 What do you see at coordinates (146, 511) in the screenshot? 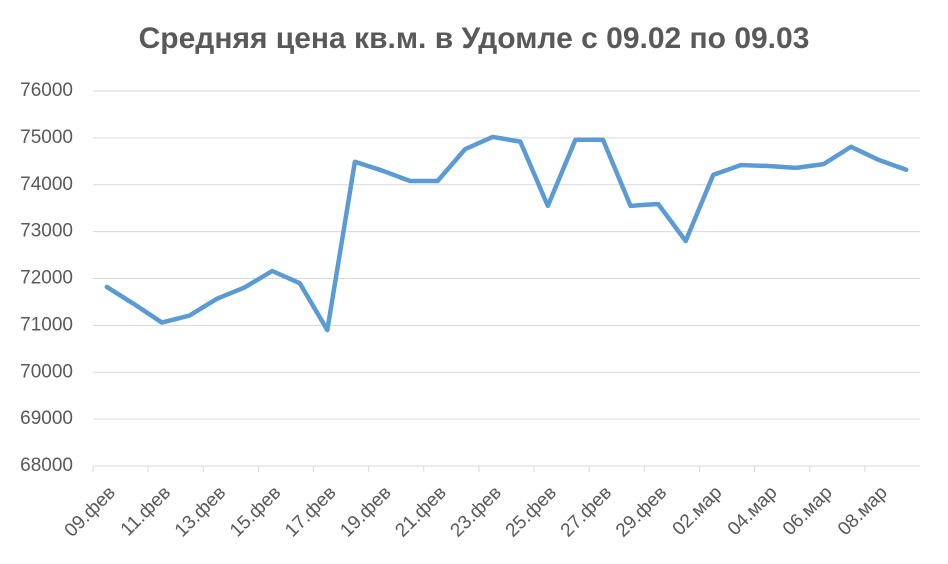
I see `x-tick-label: 11.фев` at bounding box center [146, 511].